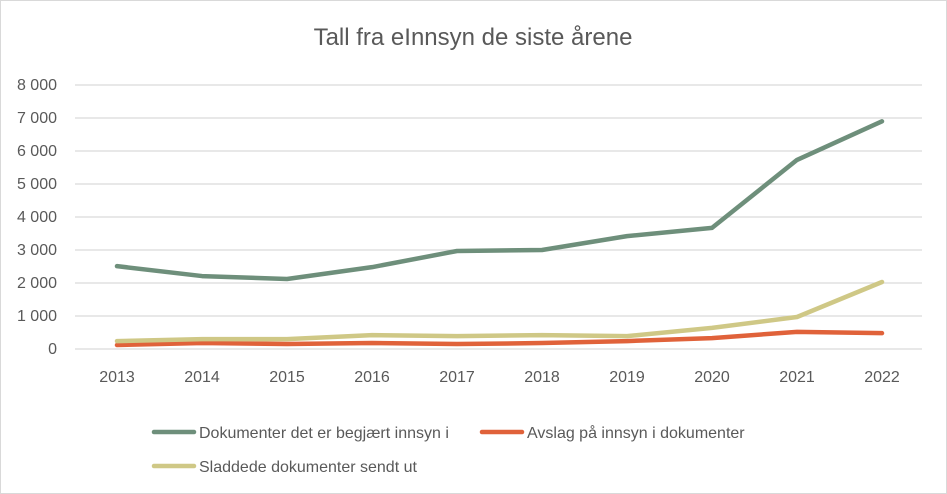  Describe the element at coordinates (37, 151) in the screenshot. I see `y-tick-label: 6 000` at that location.